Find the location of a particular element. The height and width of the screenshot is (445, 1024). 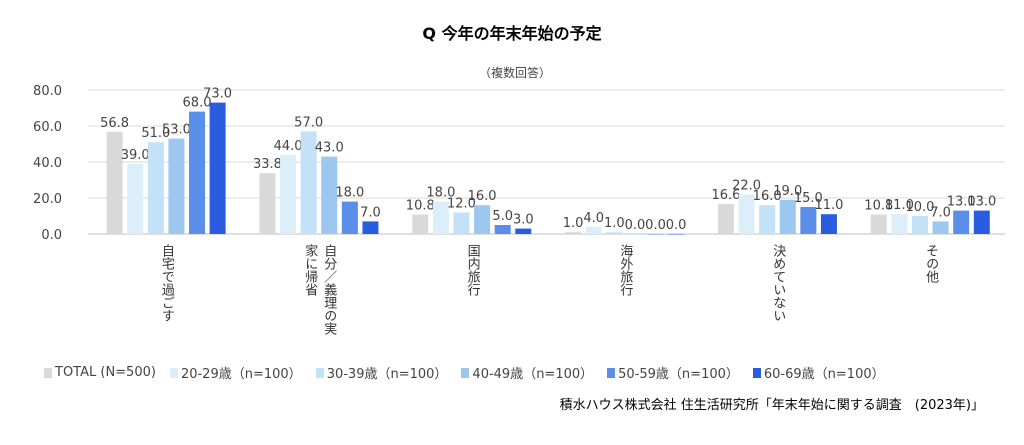

data-label: 22.0 is located at coordinates (746, 185).